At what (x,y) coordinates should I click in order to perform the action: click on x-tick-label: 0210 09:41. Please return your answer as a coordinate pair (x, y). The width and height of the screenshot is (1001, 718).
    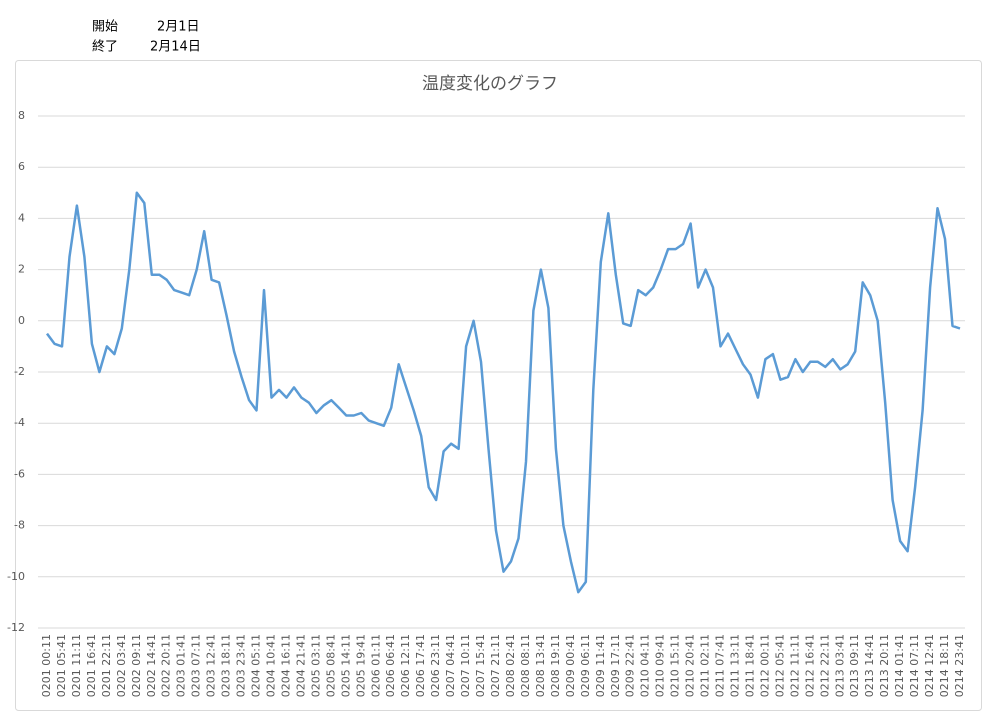
    Looking at the image, I should click on (660, 665).